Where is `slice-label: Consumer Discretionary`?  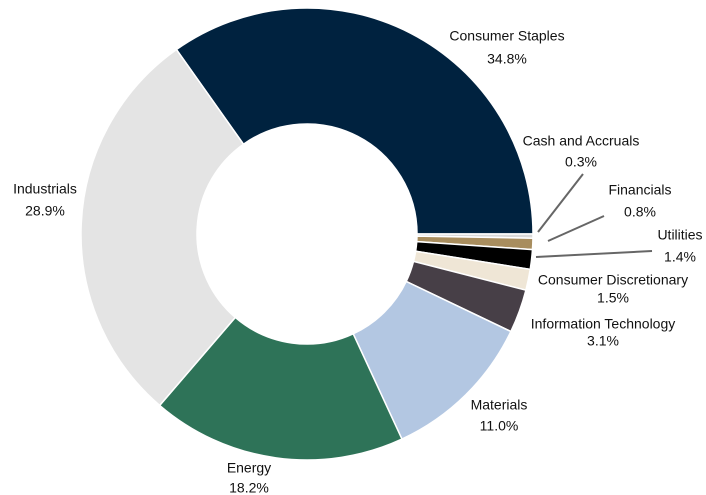 slice-label: Consumer Discretionary is located at coordinates (613, 280).